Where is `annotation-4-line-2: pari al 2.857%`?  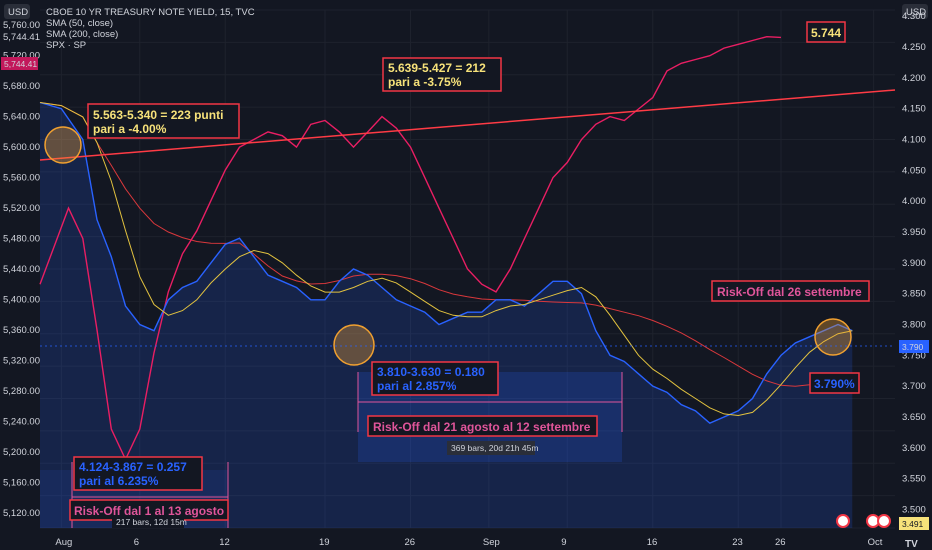
annotation-4-line-2: pari al 2.857% is located at coordinates (417, 386).